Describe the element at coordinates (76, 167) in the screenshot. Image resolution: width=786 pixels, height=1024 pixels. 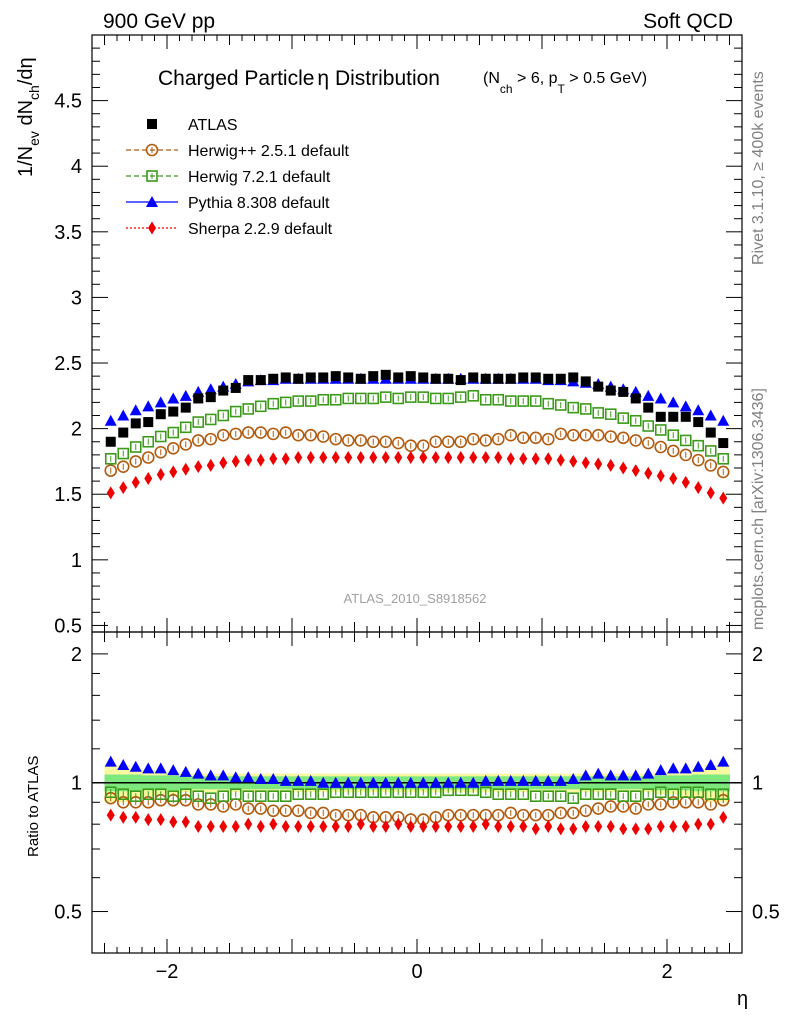
I see `y-tick-label: 4` at that location.